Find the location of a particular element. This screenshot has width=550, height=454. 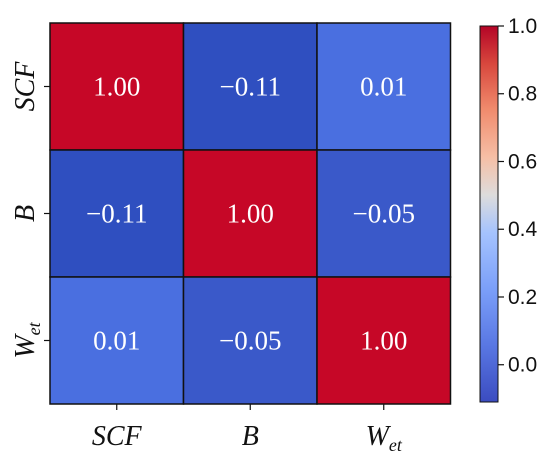

y-tick-label: SCF is located at coordinates (25, 86).